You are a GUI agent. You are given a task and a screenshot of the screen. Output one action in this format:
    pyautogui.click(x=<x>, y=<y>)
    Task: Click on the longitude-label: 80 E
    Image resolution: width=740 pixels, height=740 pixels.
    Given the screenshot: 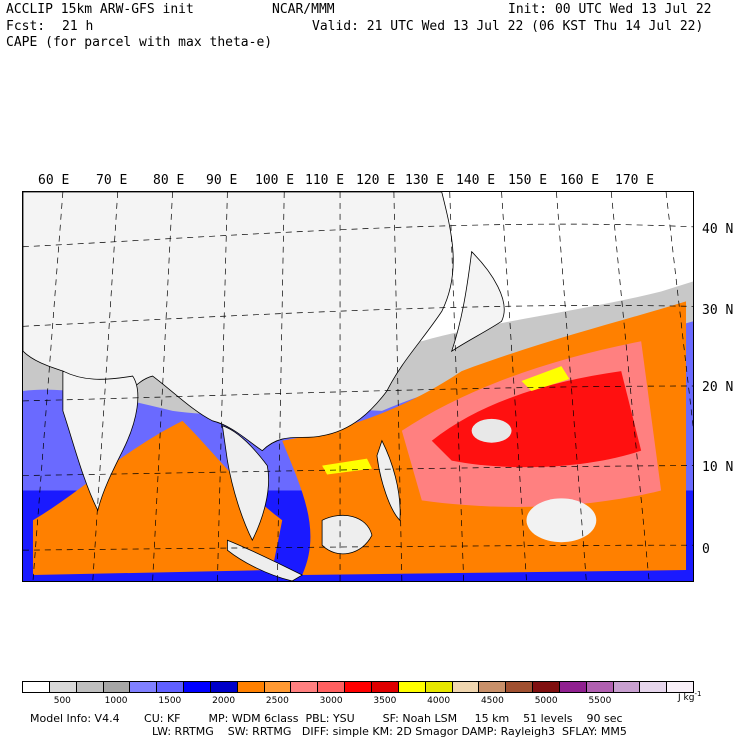 What is the action you would take?
    pyautogui.click(x=169, y=180)
    